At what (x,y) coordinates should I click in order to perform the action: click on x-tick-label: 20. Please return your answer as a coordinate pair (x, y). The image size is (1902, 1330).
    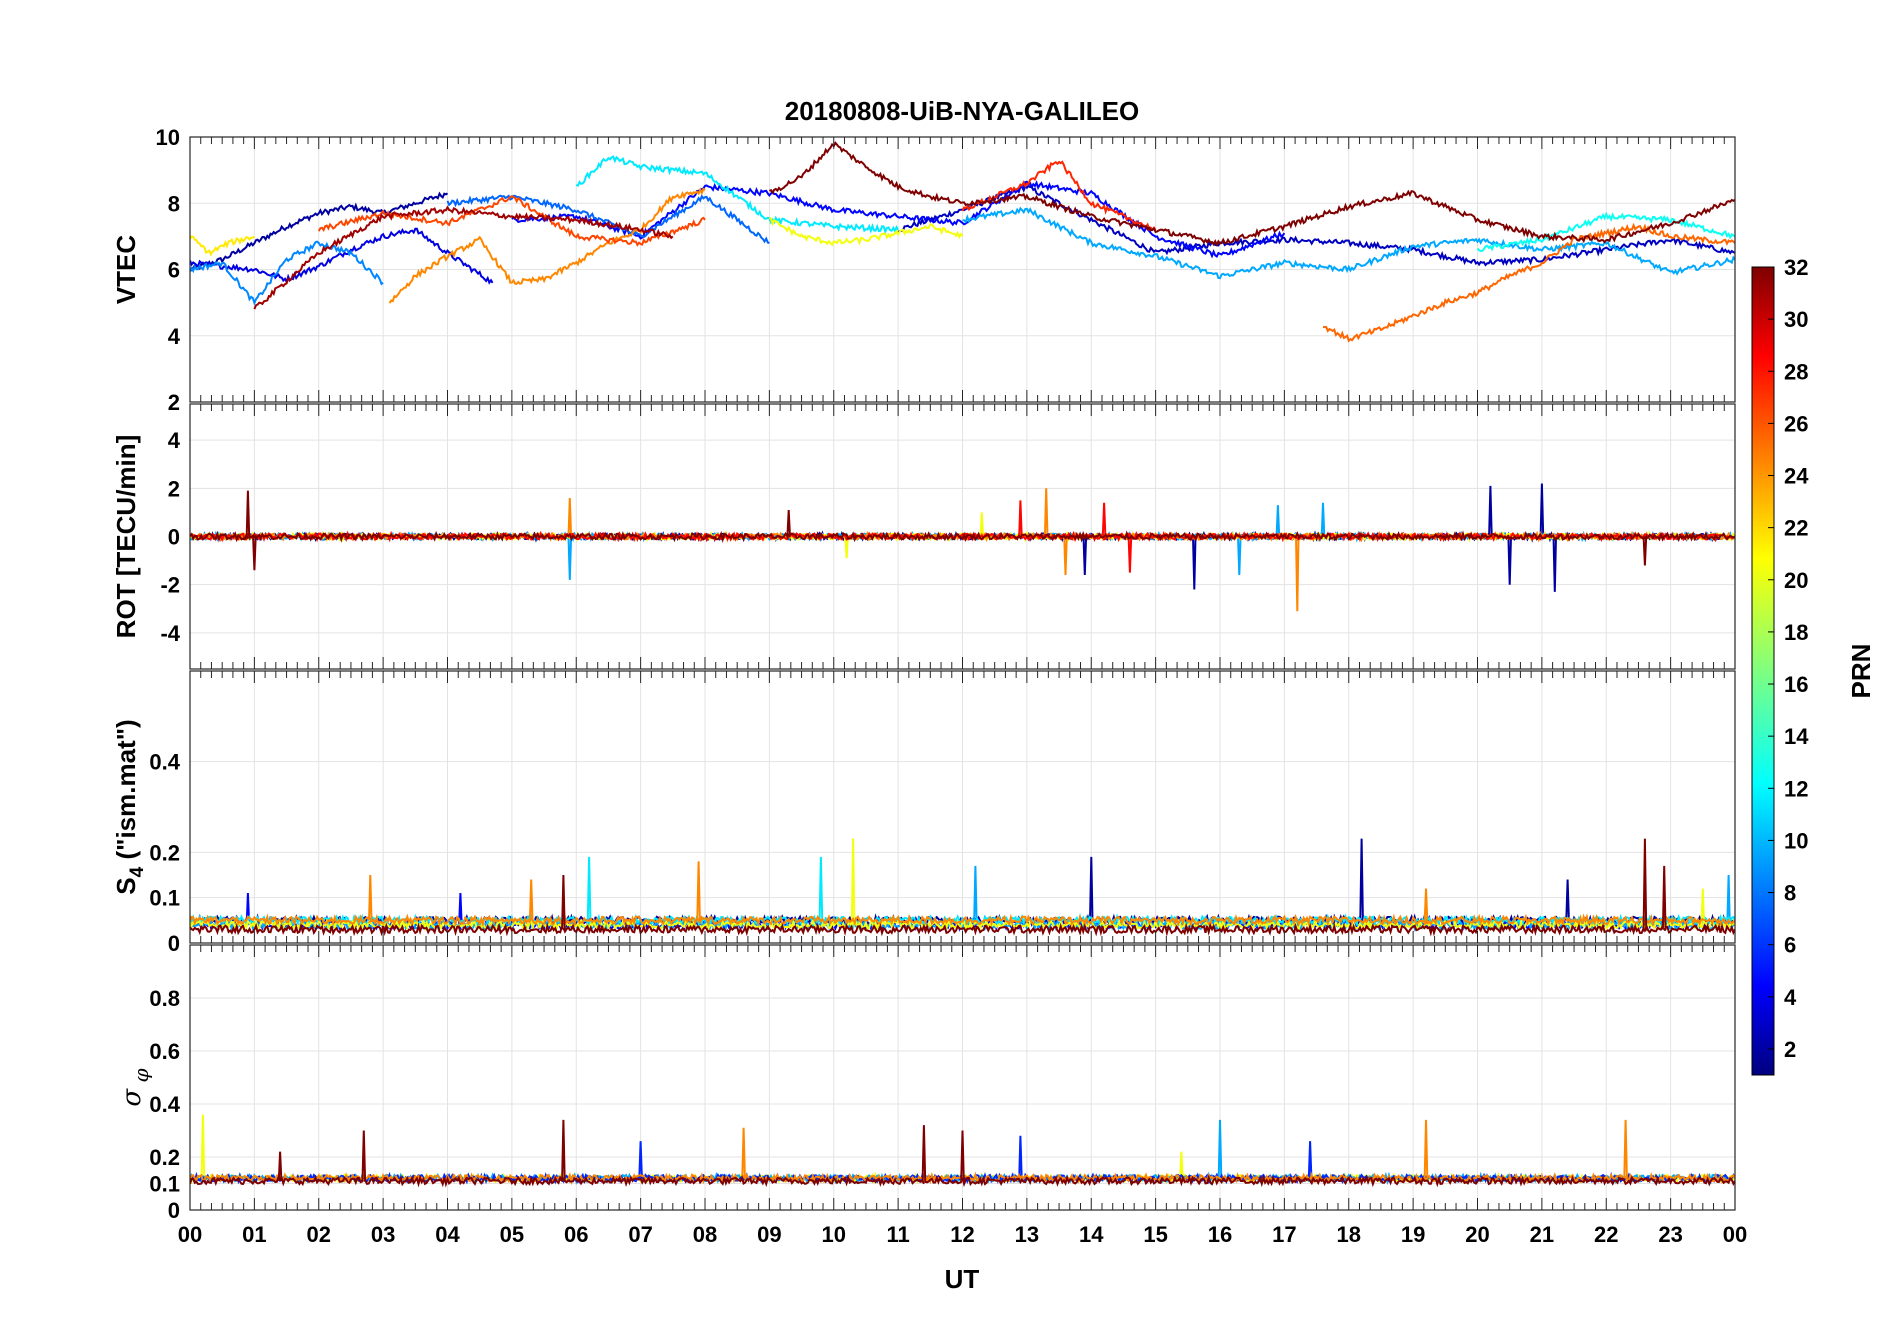
    Looking at the image, I should click on (1477, 1234).